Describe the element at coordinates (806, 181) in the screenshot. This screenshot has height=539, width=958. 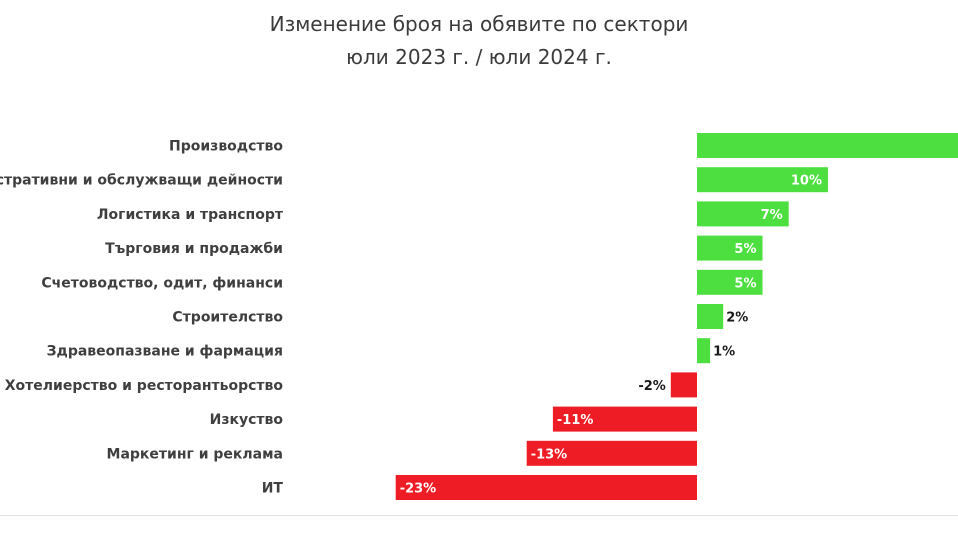
I see `value-label-2: 10%` at that location.